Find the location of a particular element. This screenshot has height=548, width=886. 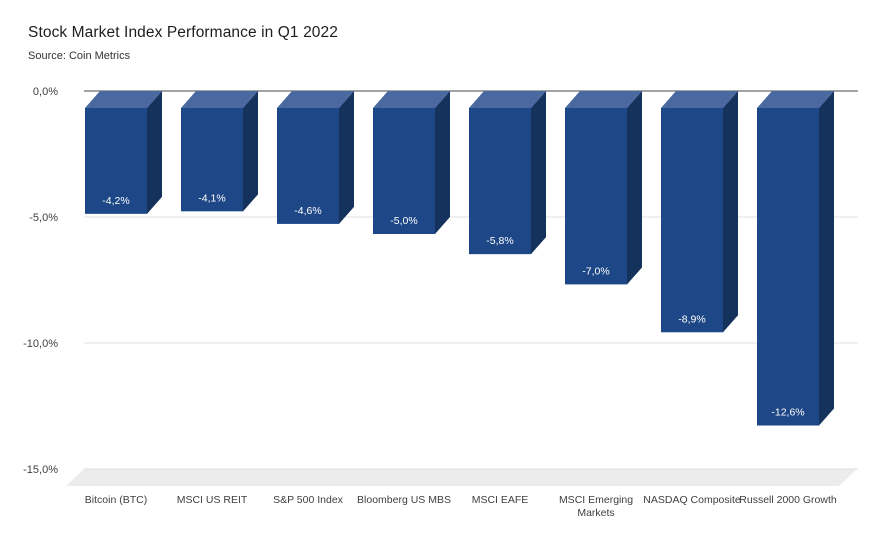

x-axis-category-label: MSCI Emerging Markets is located at coordinates (596, 506).